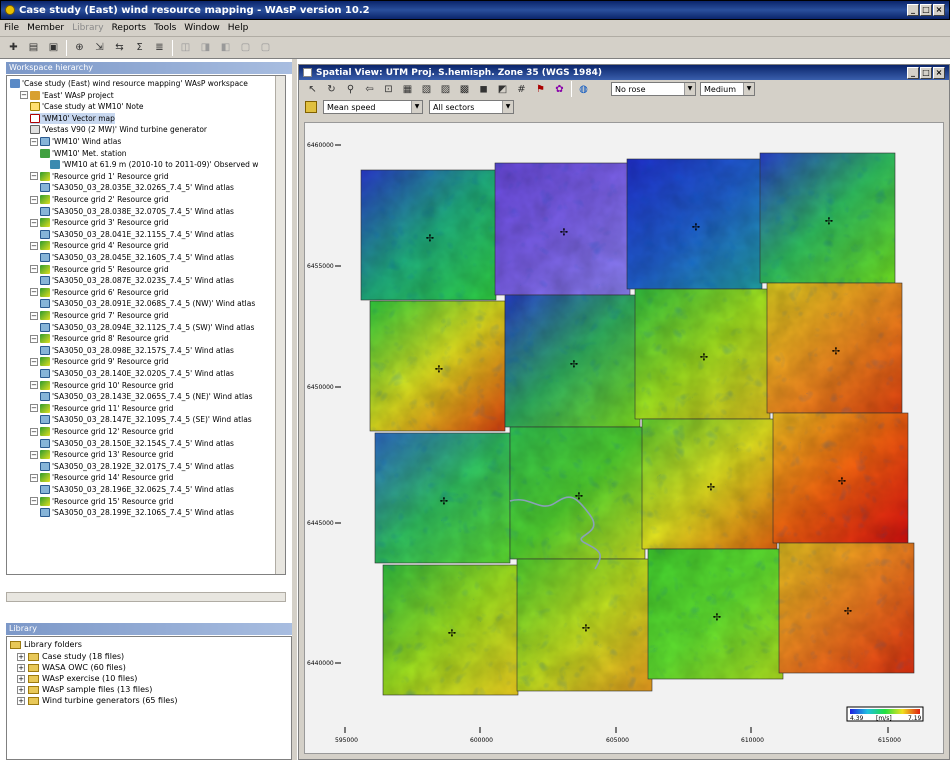  Describe the element at coordinates (202, 28) in the screenshot. I see `menu-window: Window` at that location.